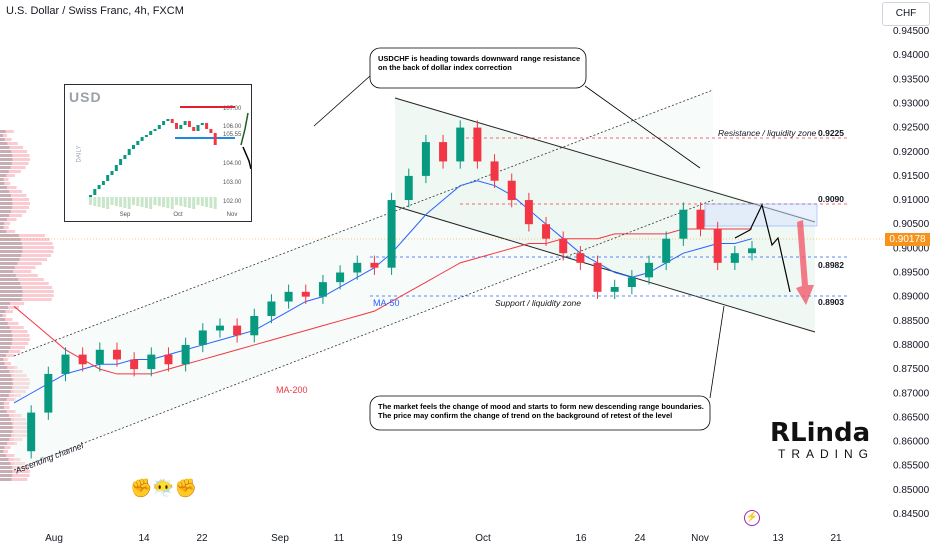 The image size is (932, 550). Describe the element at coordinates (752, 518) in the screenshot. I see `lightning-icon: ⚡` at that location.